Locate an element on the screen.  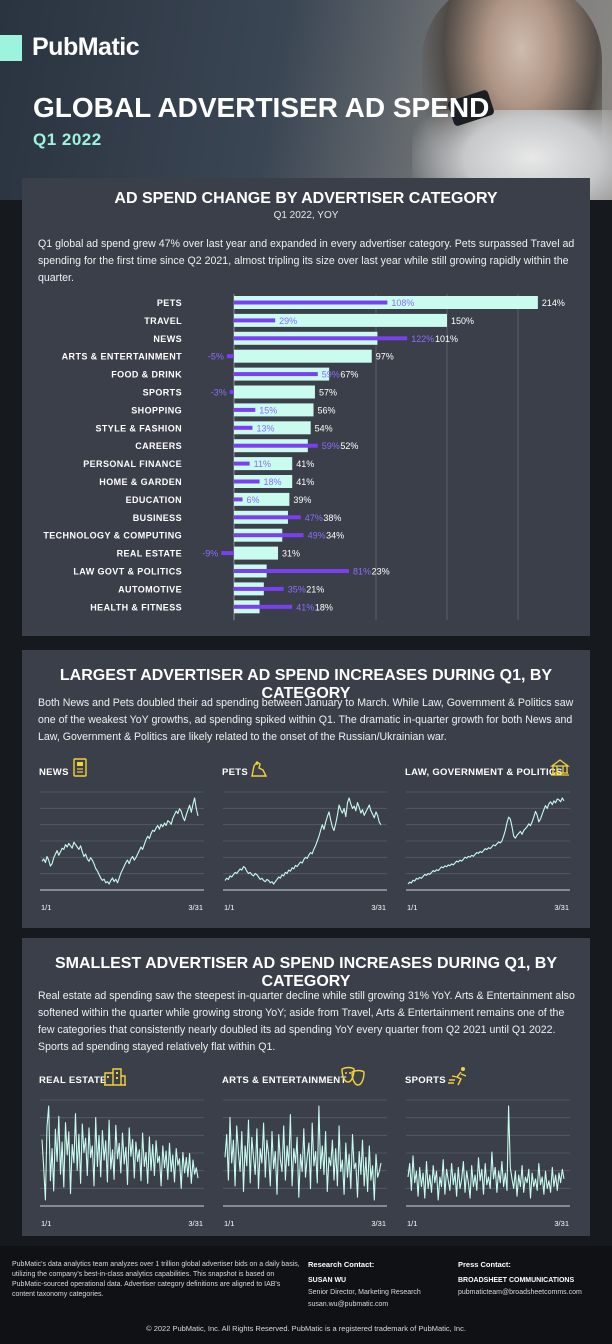
research-contact-email: susan.wu@pubmatic.com is located at coordinates (348, 1304).